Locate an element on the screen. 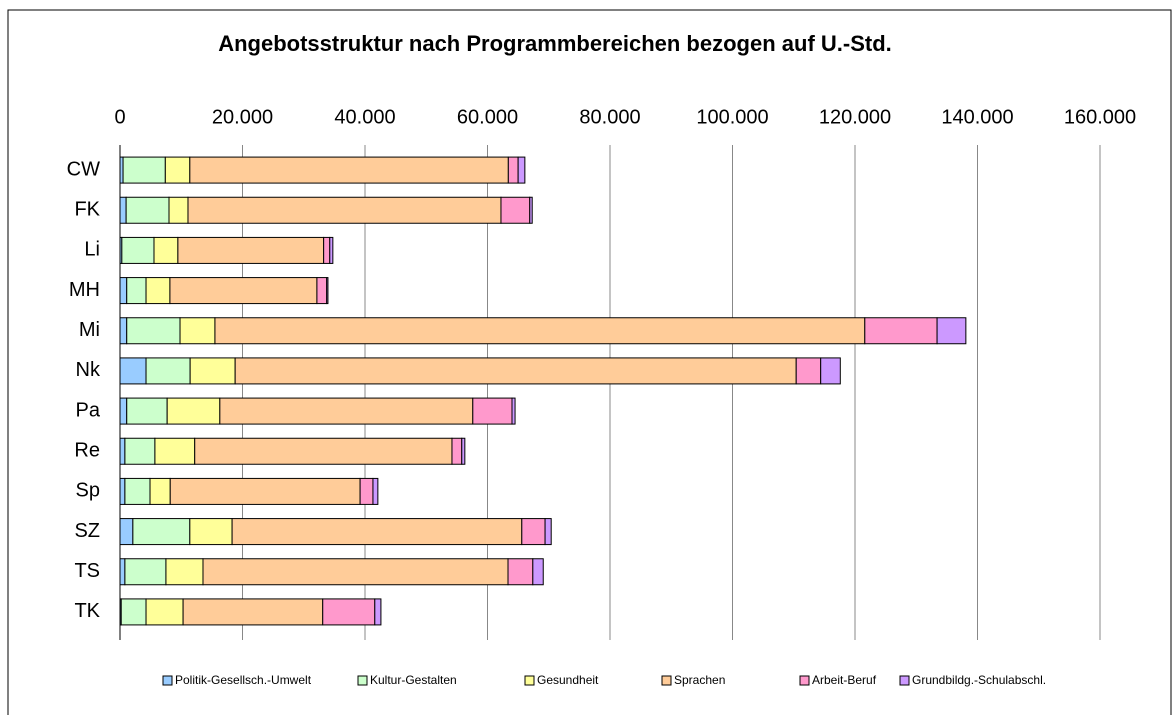 Image resolution: width=1173 pixels, height=715 pixels. y-tick-label: Pa is located at coordinates (88, 410).